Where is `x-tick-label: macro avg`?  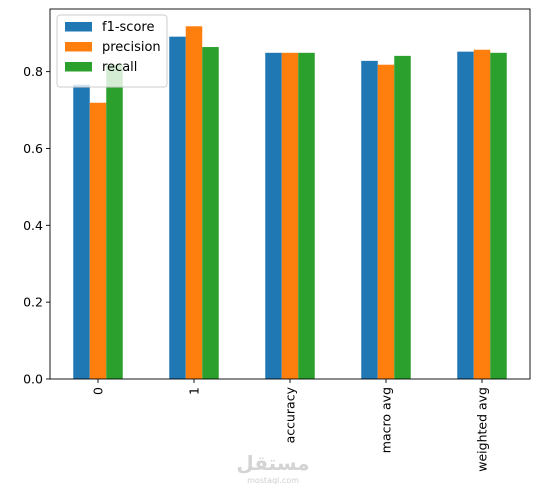
x-tick-label: macro avg is located at coordinates (386, 420).